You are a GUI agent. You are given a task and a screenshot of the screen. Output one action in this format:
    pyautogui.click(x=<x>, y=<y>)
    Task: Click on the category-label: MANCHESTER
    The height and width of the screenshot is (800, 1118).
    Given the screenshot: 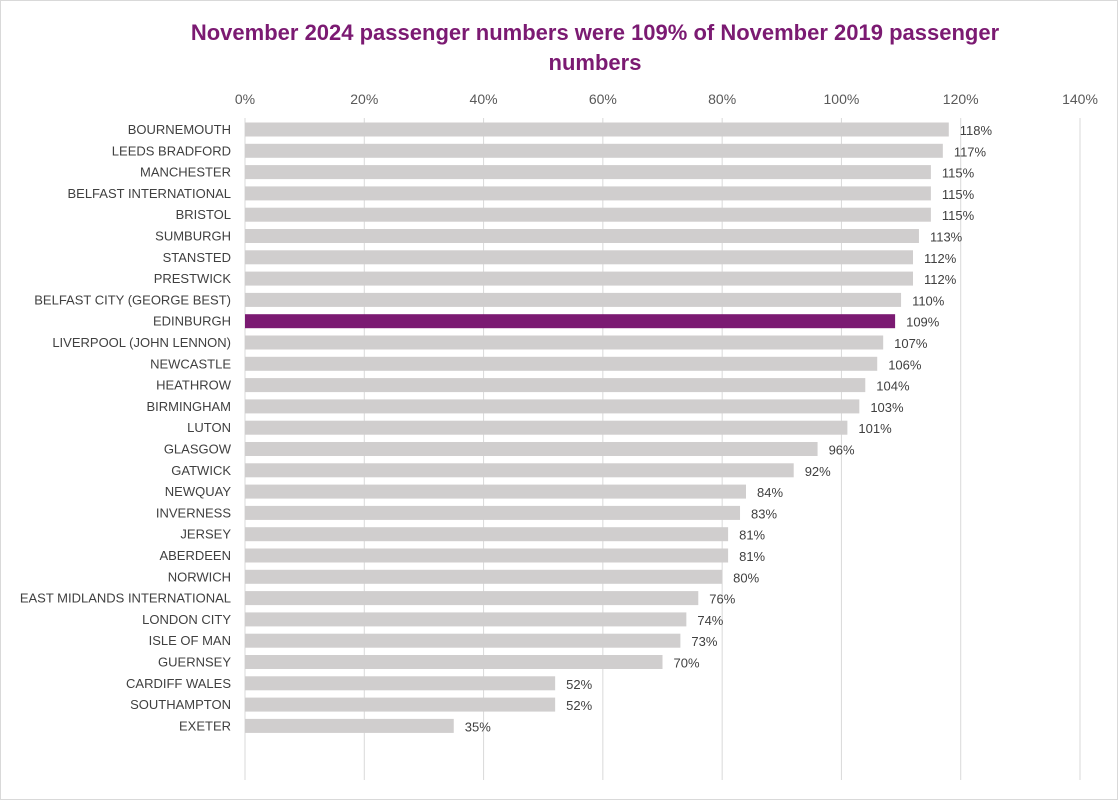 What is the action you would take?
    pyautogui.click(x=185, y=172)
    